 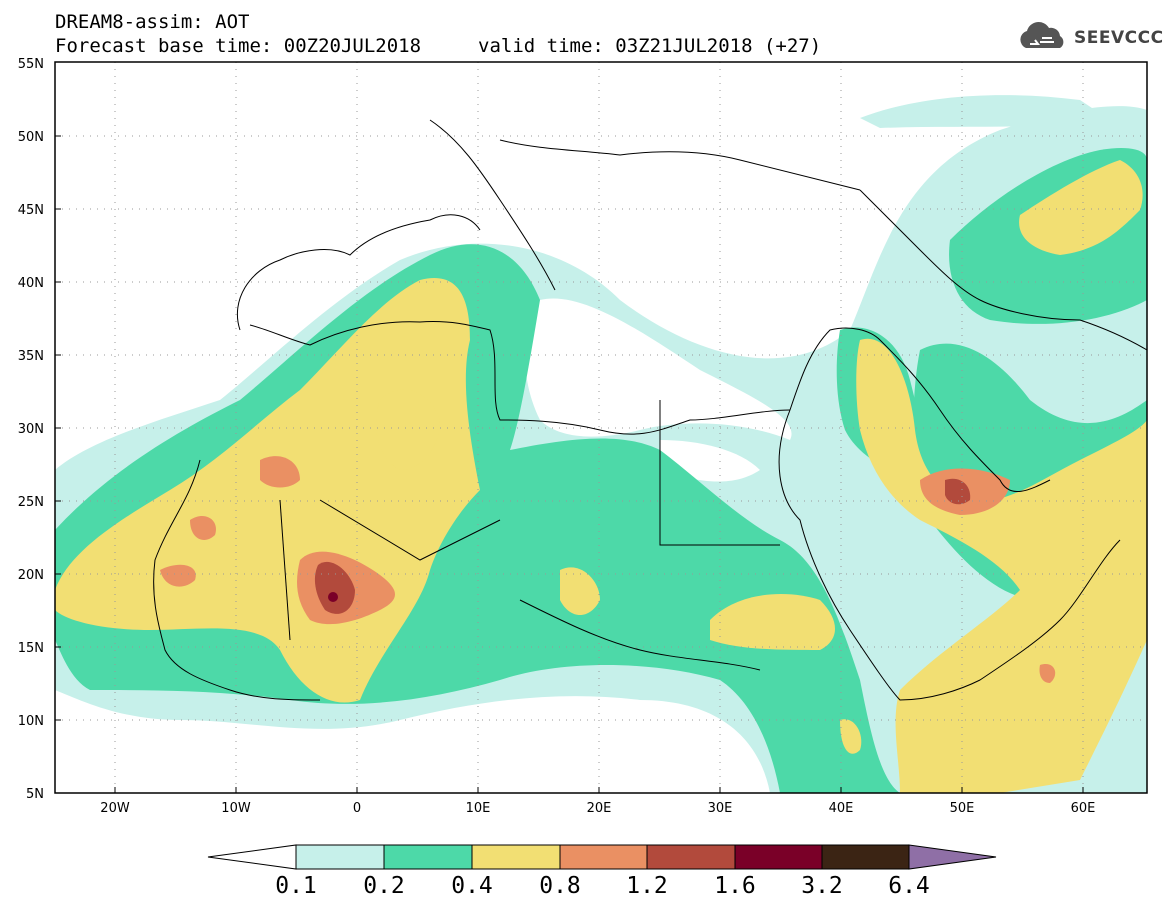 I want to click on lat-label: 30N, so click(x=31, y=429).